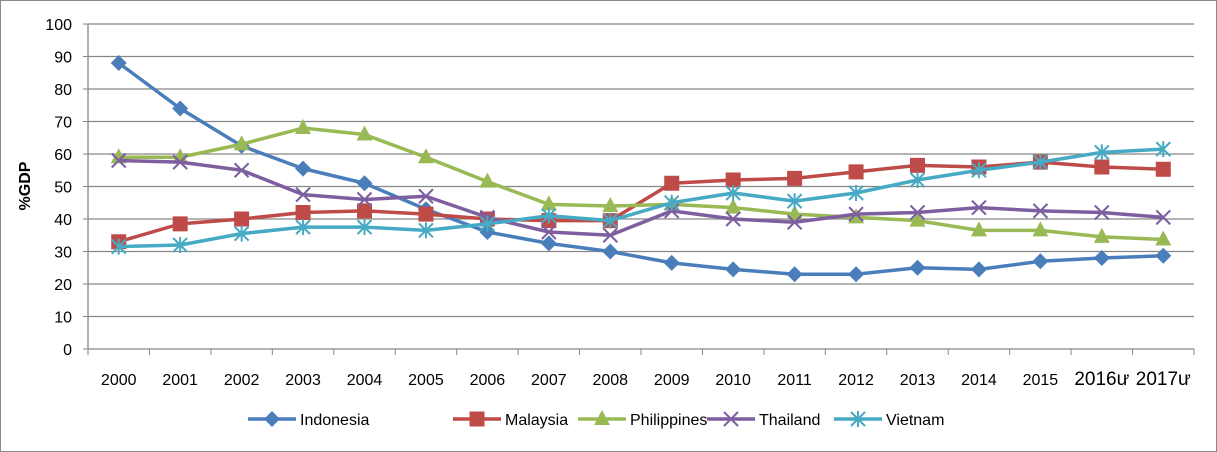 This screenshot has height=452, width=1217. I want to click on y-tick-label: 100, so click(58, 25).